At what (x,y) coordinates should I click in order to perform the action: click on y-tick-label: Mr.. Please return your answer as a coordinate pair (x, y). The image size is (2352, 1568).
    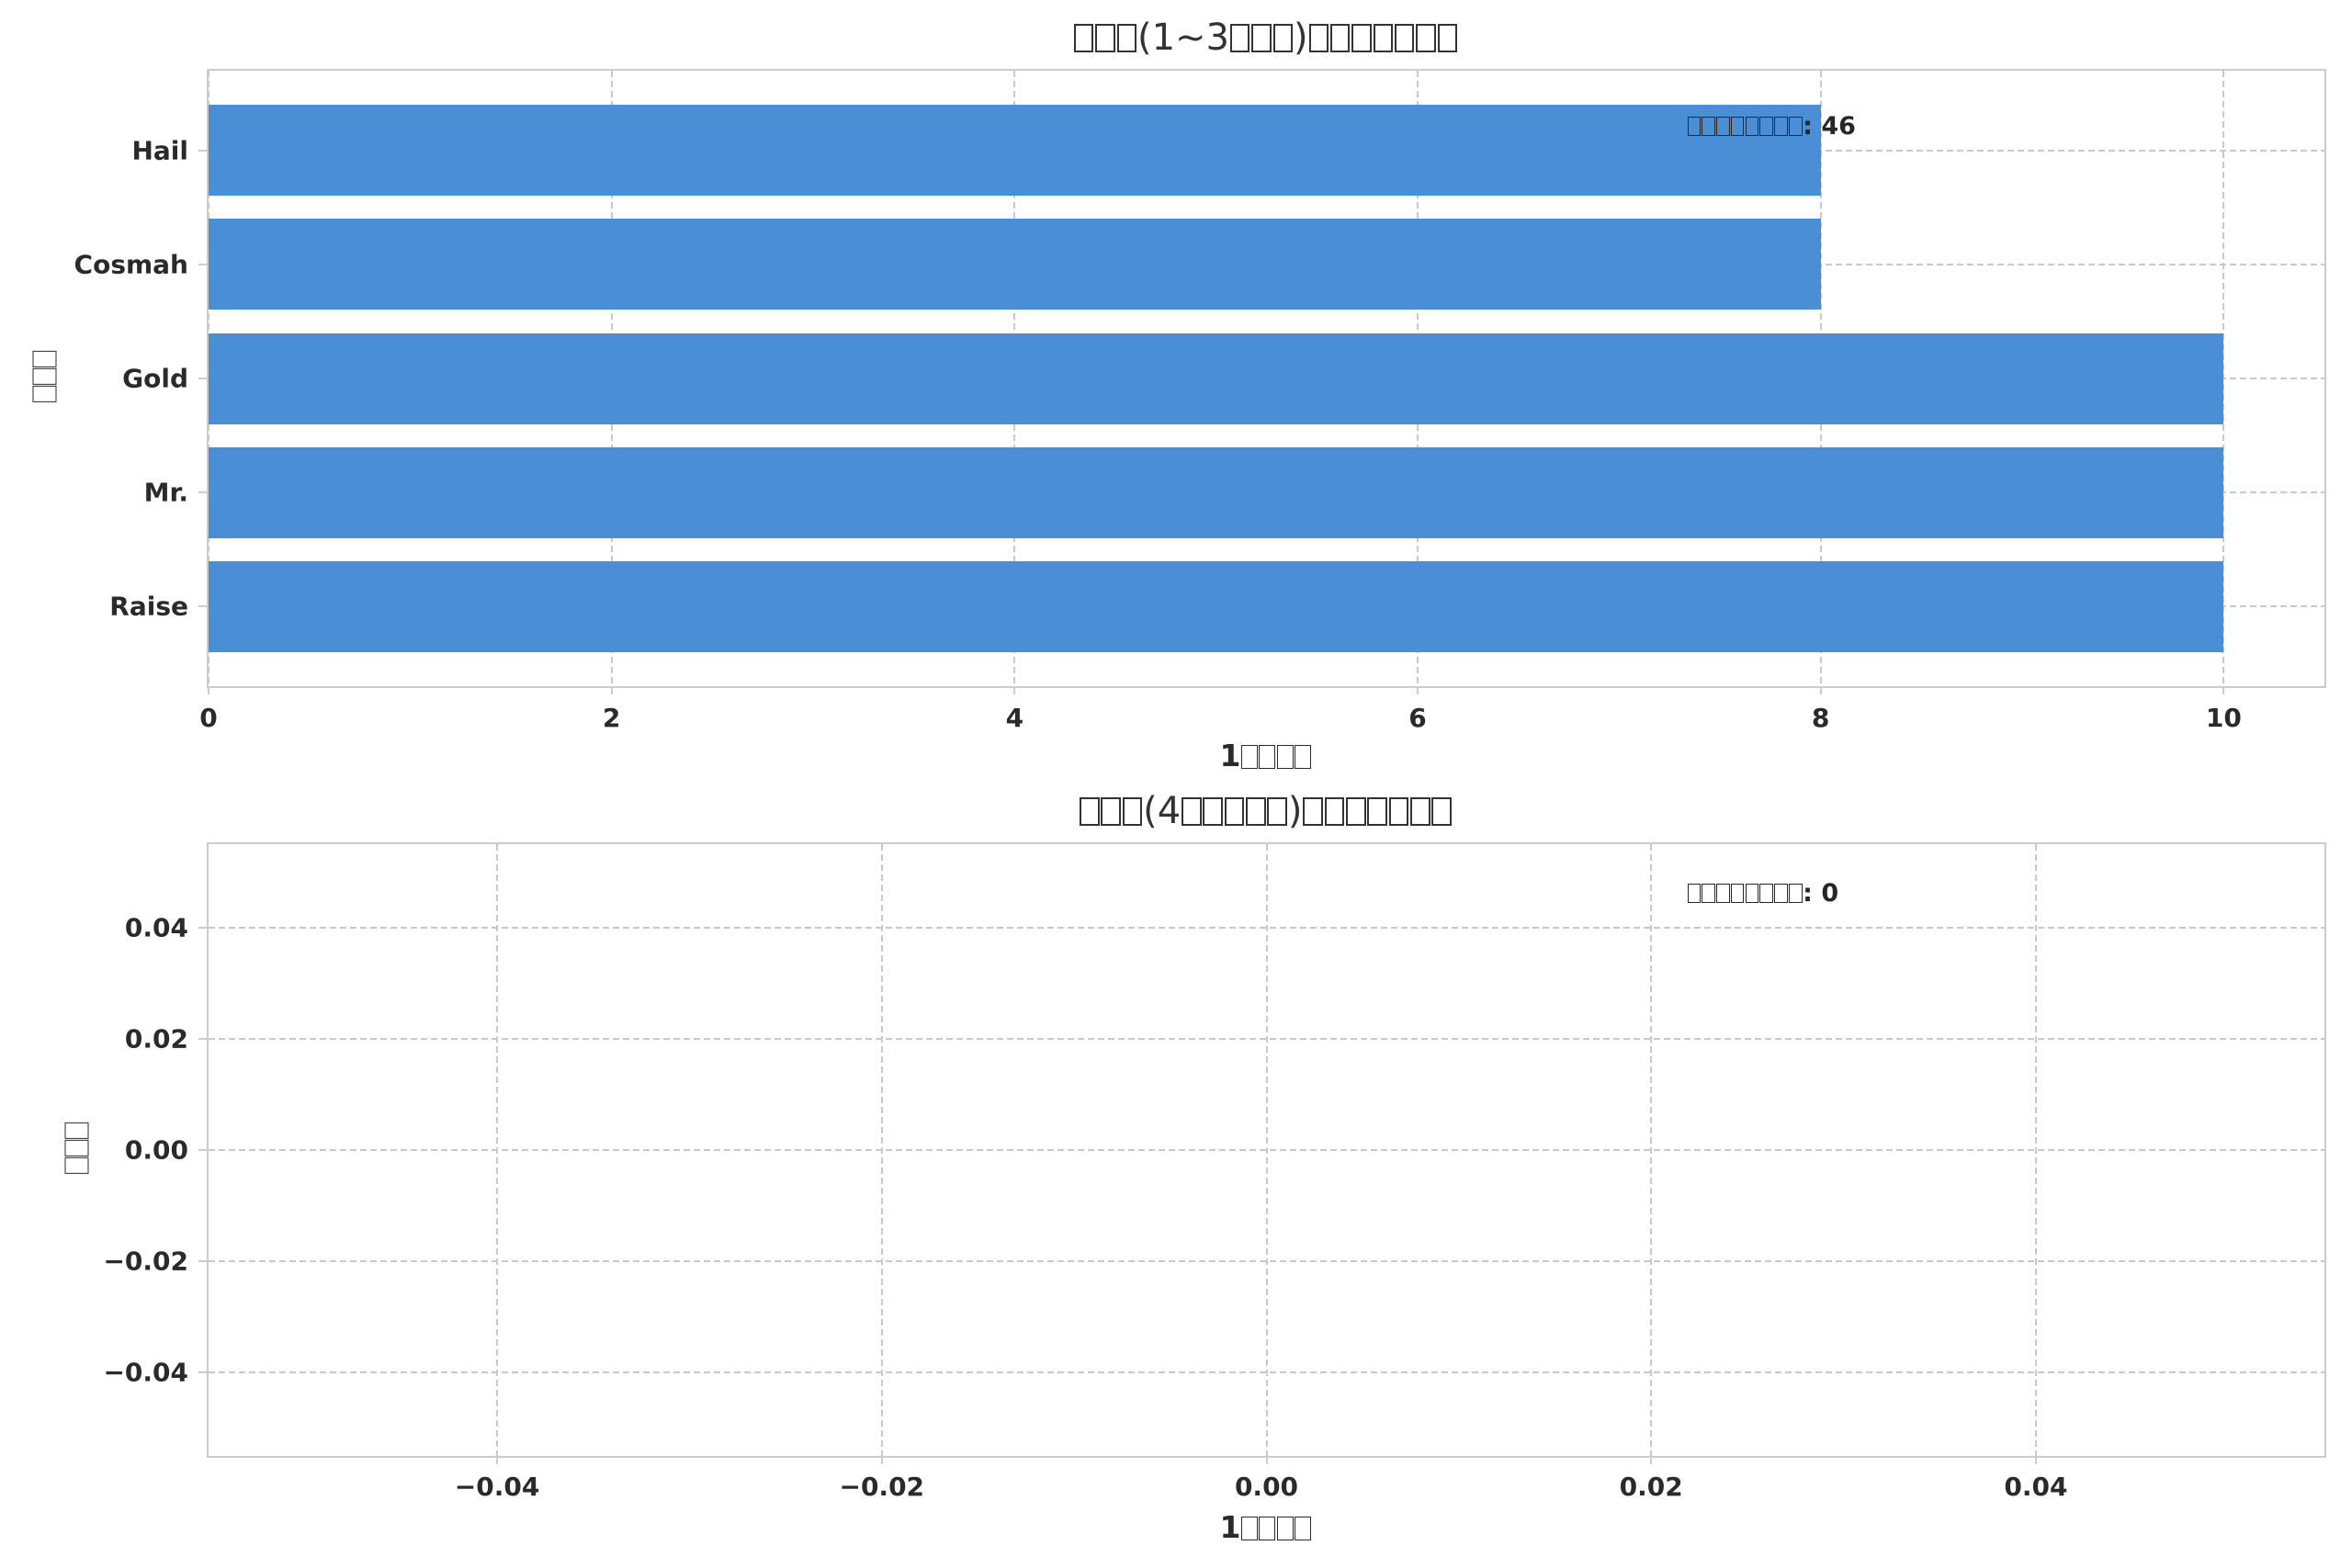
    Looking at the image, I should click on (166, 492).